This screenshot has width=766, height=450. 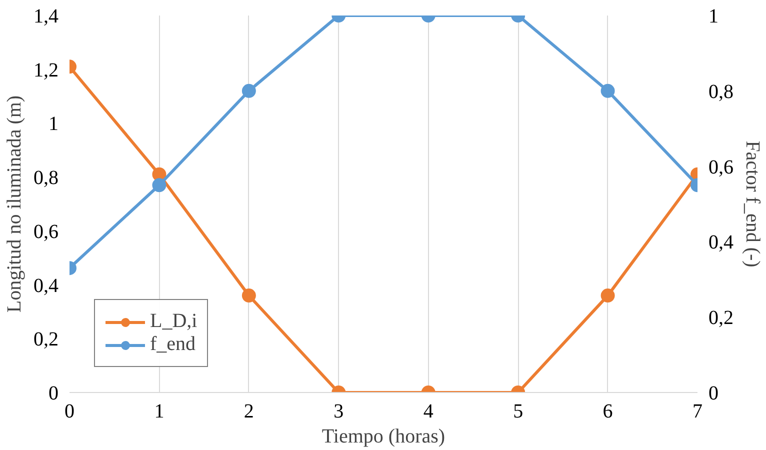 What do you see at coordinates (53, 393) in the screenshot?
I see `y-tick-label: 0` at bounding box center [53, 393].